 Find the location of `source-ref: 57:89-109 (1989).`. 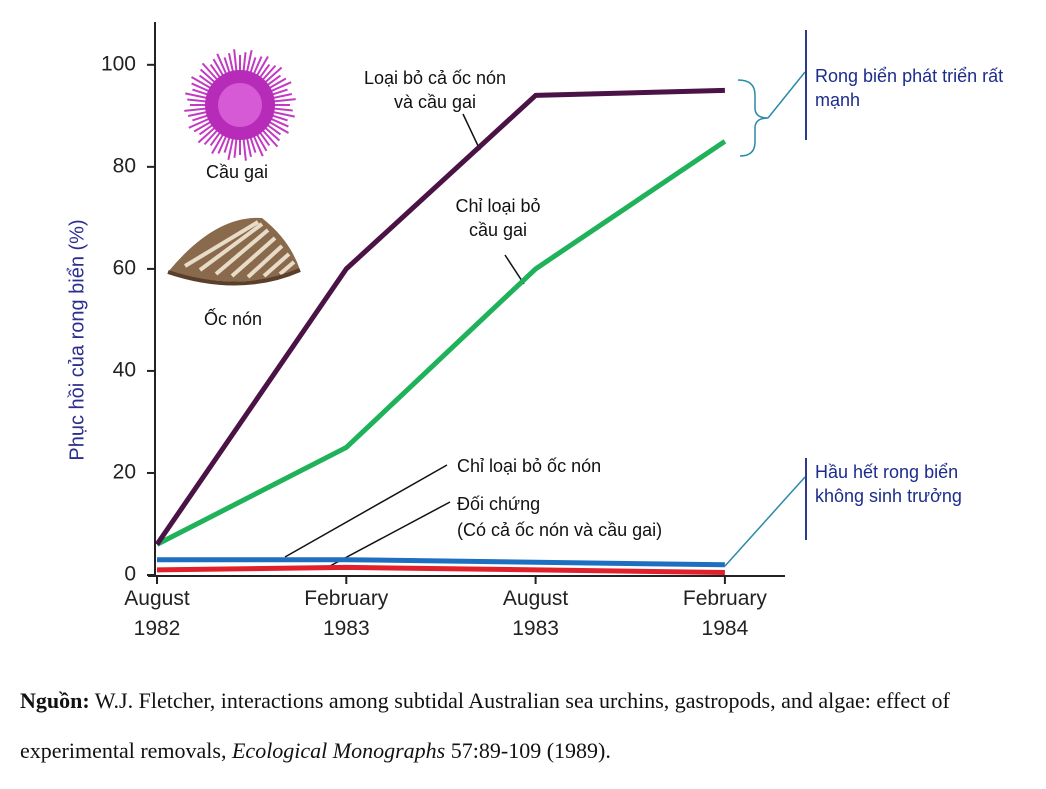

source-ref: 57:89-109 (1989). is located at coordinates (530, 750).